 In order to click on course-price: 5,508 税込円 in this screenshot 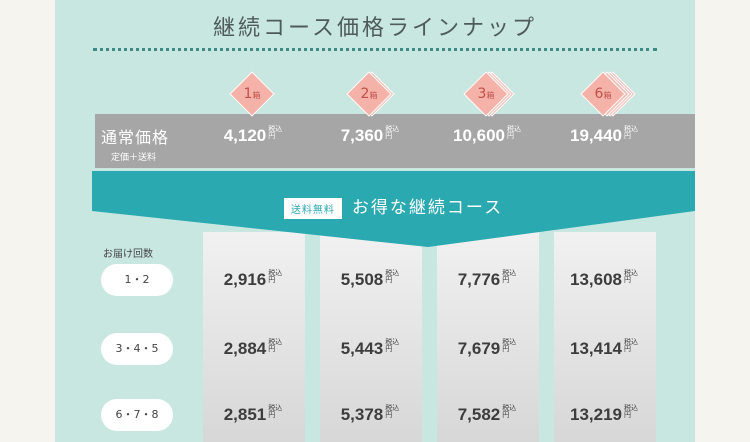, I will do `click(370, 279)`.